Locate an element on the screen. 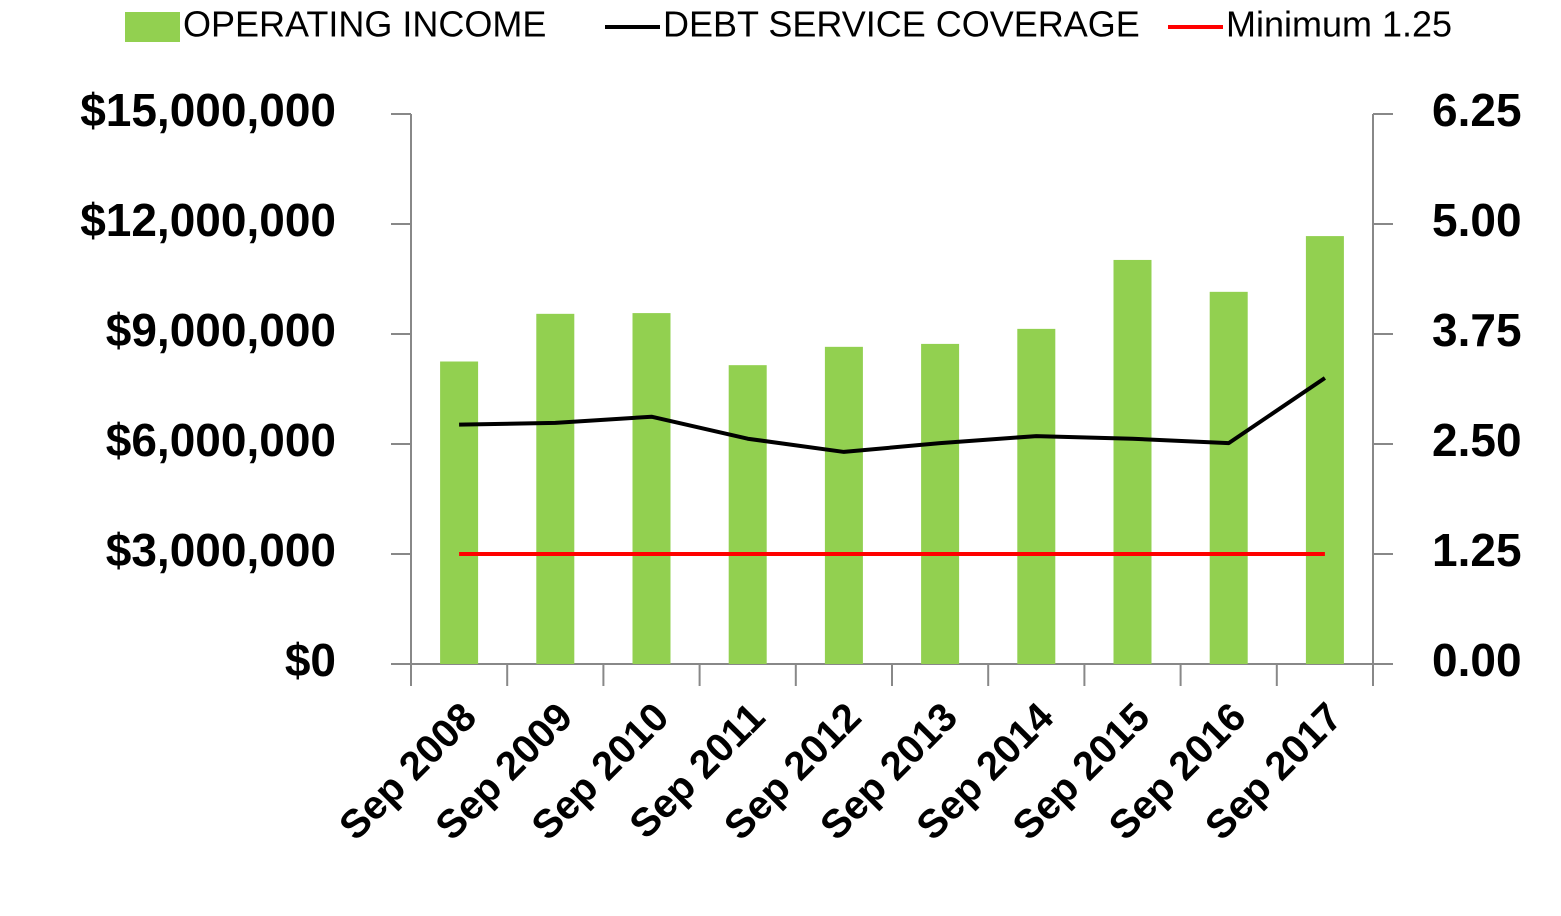 This screenshot has height=916, width=1561. y2-tick-label: 1.25 is located at coordinates (1477, 550).